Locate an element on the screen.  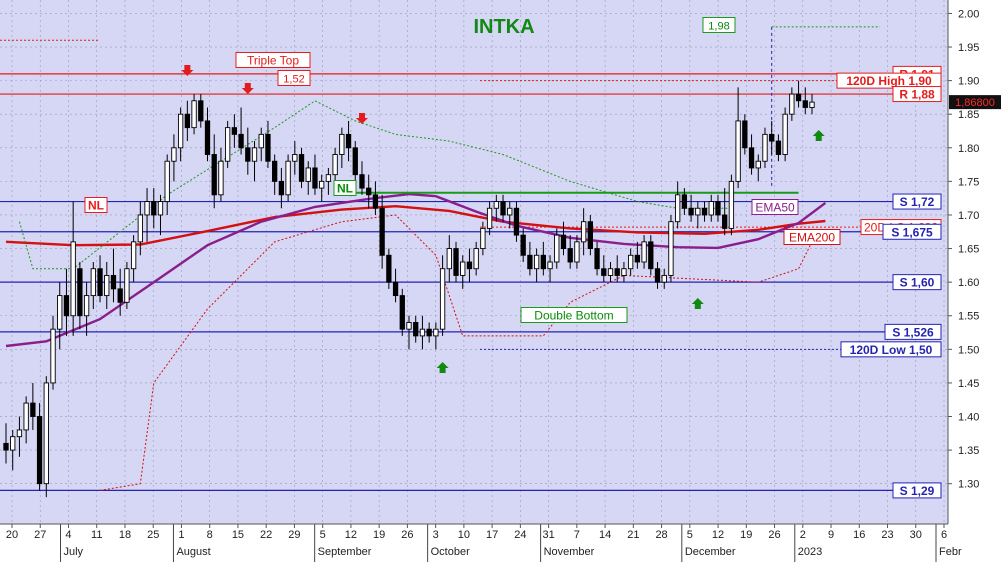
y-tick-label: 1.65 is located at coordinates (968, 250).